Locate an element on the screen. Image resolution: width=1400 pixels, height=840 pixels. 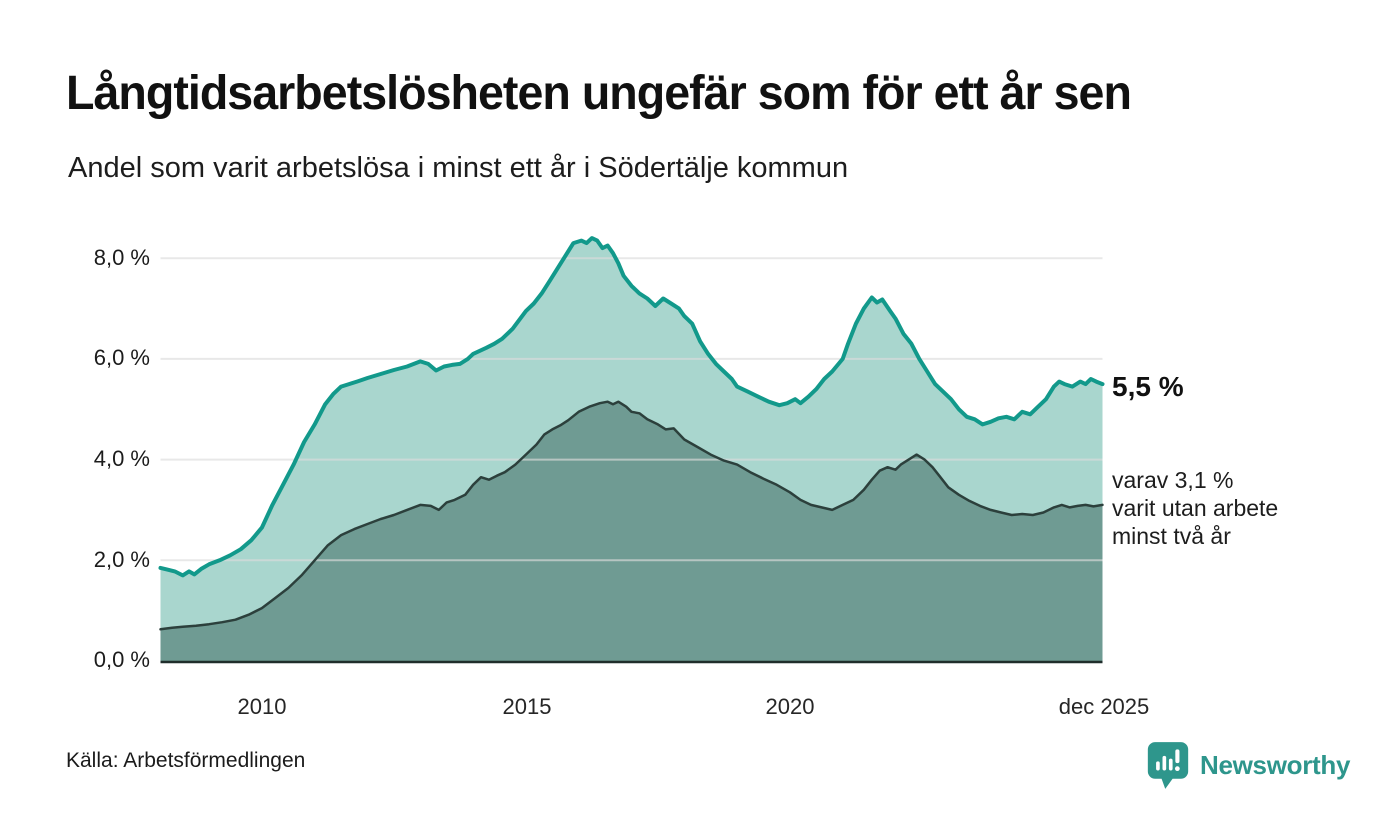
y-axis-label-0: 0,0 % is located at coordinates (121, 659).